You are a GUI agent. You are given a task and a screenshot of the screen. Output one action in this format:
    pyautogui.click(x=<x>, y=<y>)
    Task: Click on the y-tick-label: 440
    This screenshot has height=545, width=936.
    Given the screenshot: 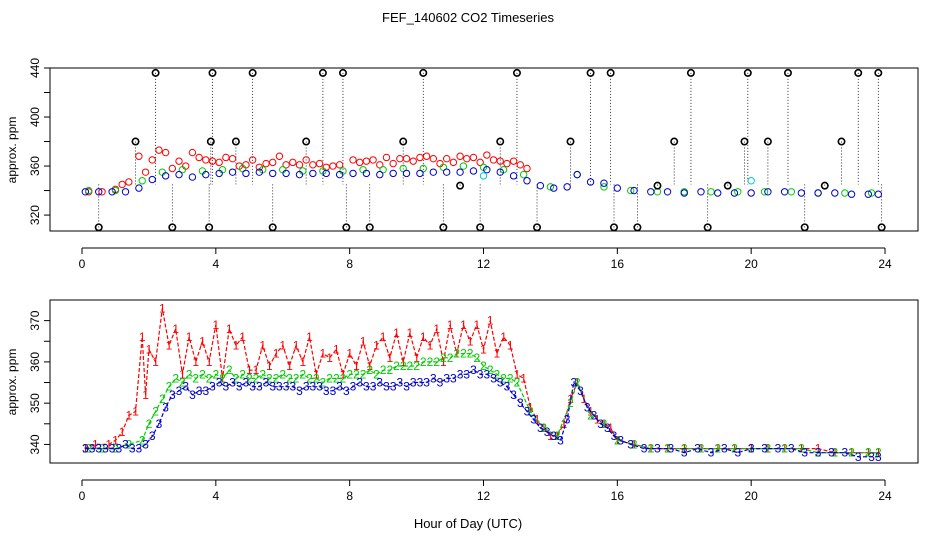 What is the action you would take?
    pyautogui.click(x=35, y=68)
    